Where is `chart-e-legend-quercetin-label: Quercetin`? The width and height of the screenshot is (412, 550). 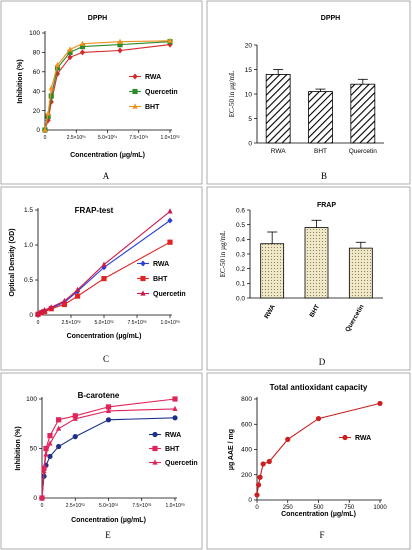
chart-e-legend-quercetin-label: Quercetin is located at coordinates (181, 463).